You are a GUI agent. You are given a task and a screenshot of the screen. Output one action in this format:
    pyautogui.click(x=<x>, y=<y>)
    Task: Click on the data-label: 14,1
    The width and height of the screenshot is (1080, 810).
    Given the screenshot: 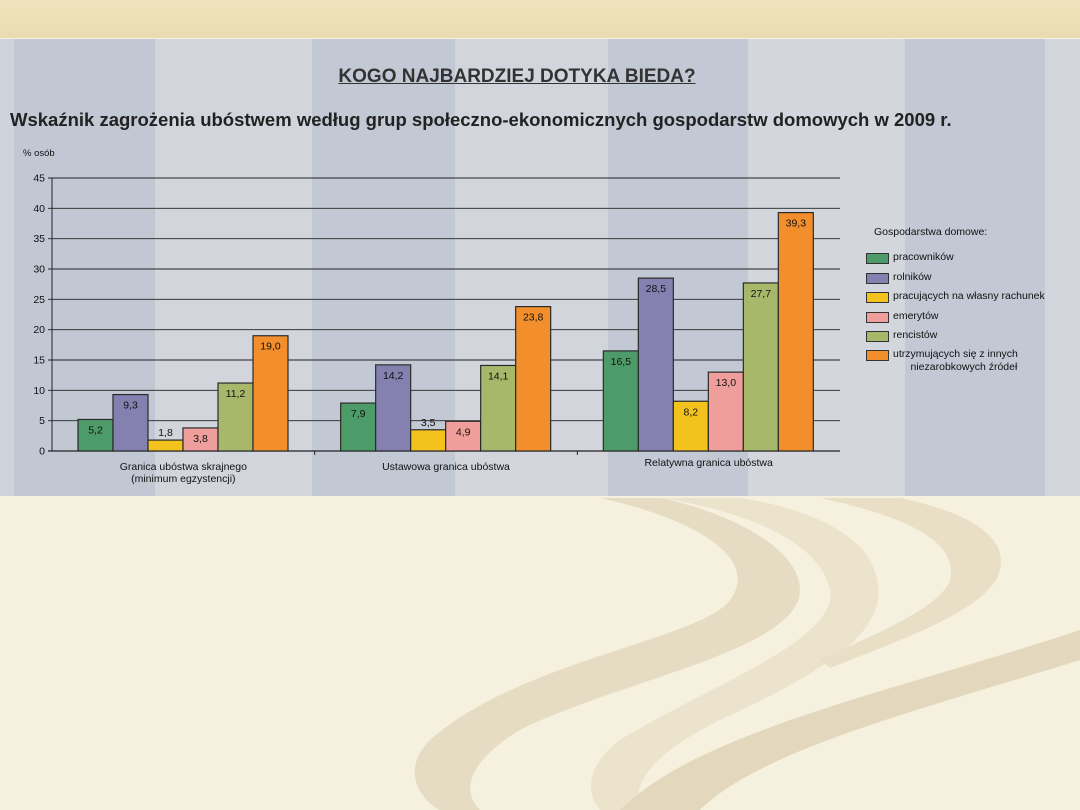 What is the action you would take?
    pyautogui.click(x=498, y=376)
    